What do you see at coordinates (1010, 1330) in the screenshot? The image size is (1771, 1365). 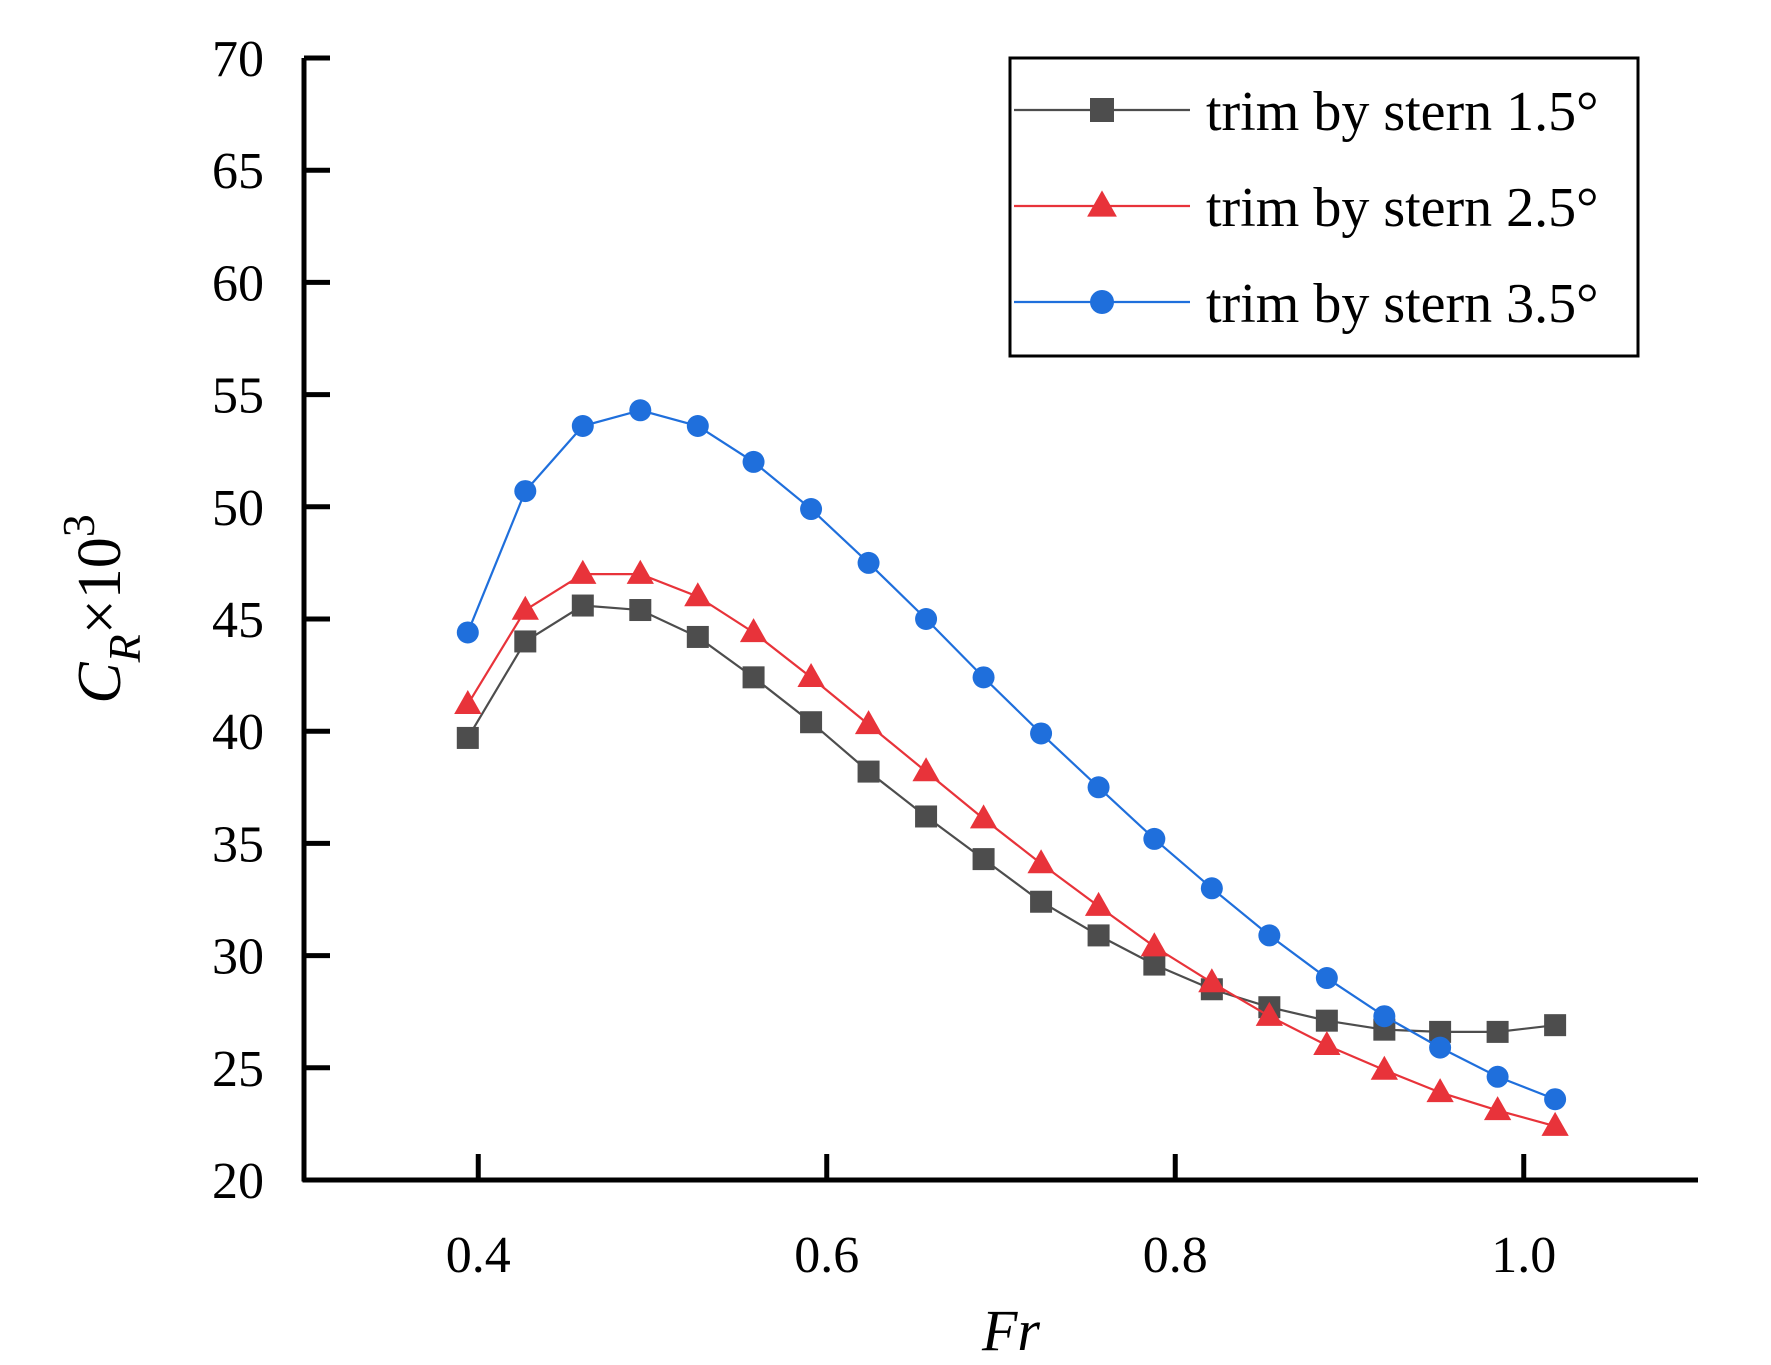 I see `x-axis-title: Fr` at bounding box center [1010, 1330].